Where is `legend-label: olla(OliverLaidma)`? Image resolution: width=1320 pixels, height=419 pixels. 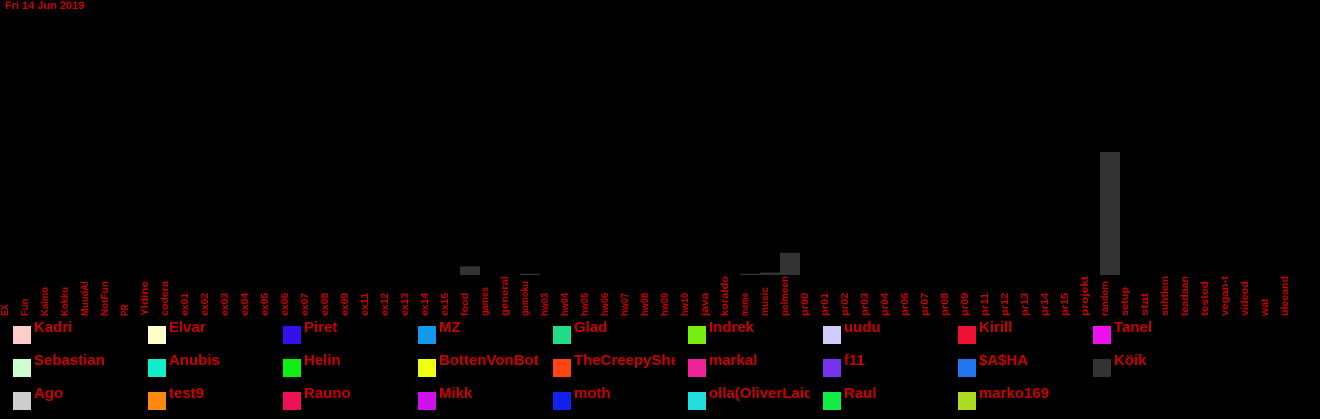
legend-label: olla(OliverLaidma) is located at coordinates (759, 393).